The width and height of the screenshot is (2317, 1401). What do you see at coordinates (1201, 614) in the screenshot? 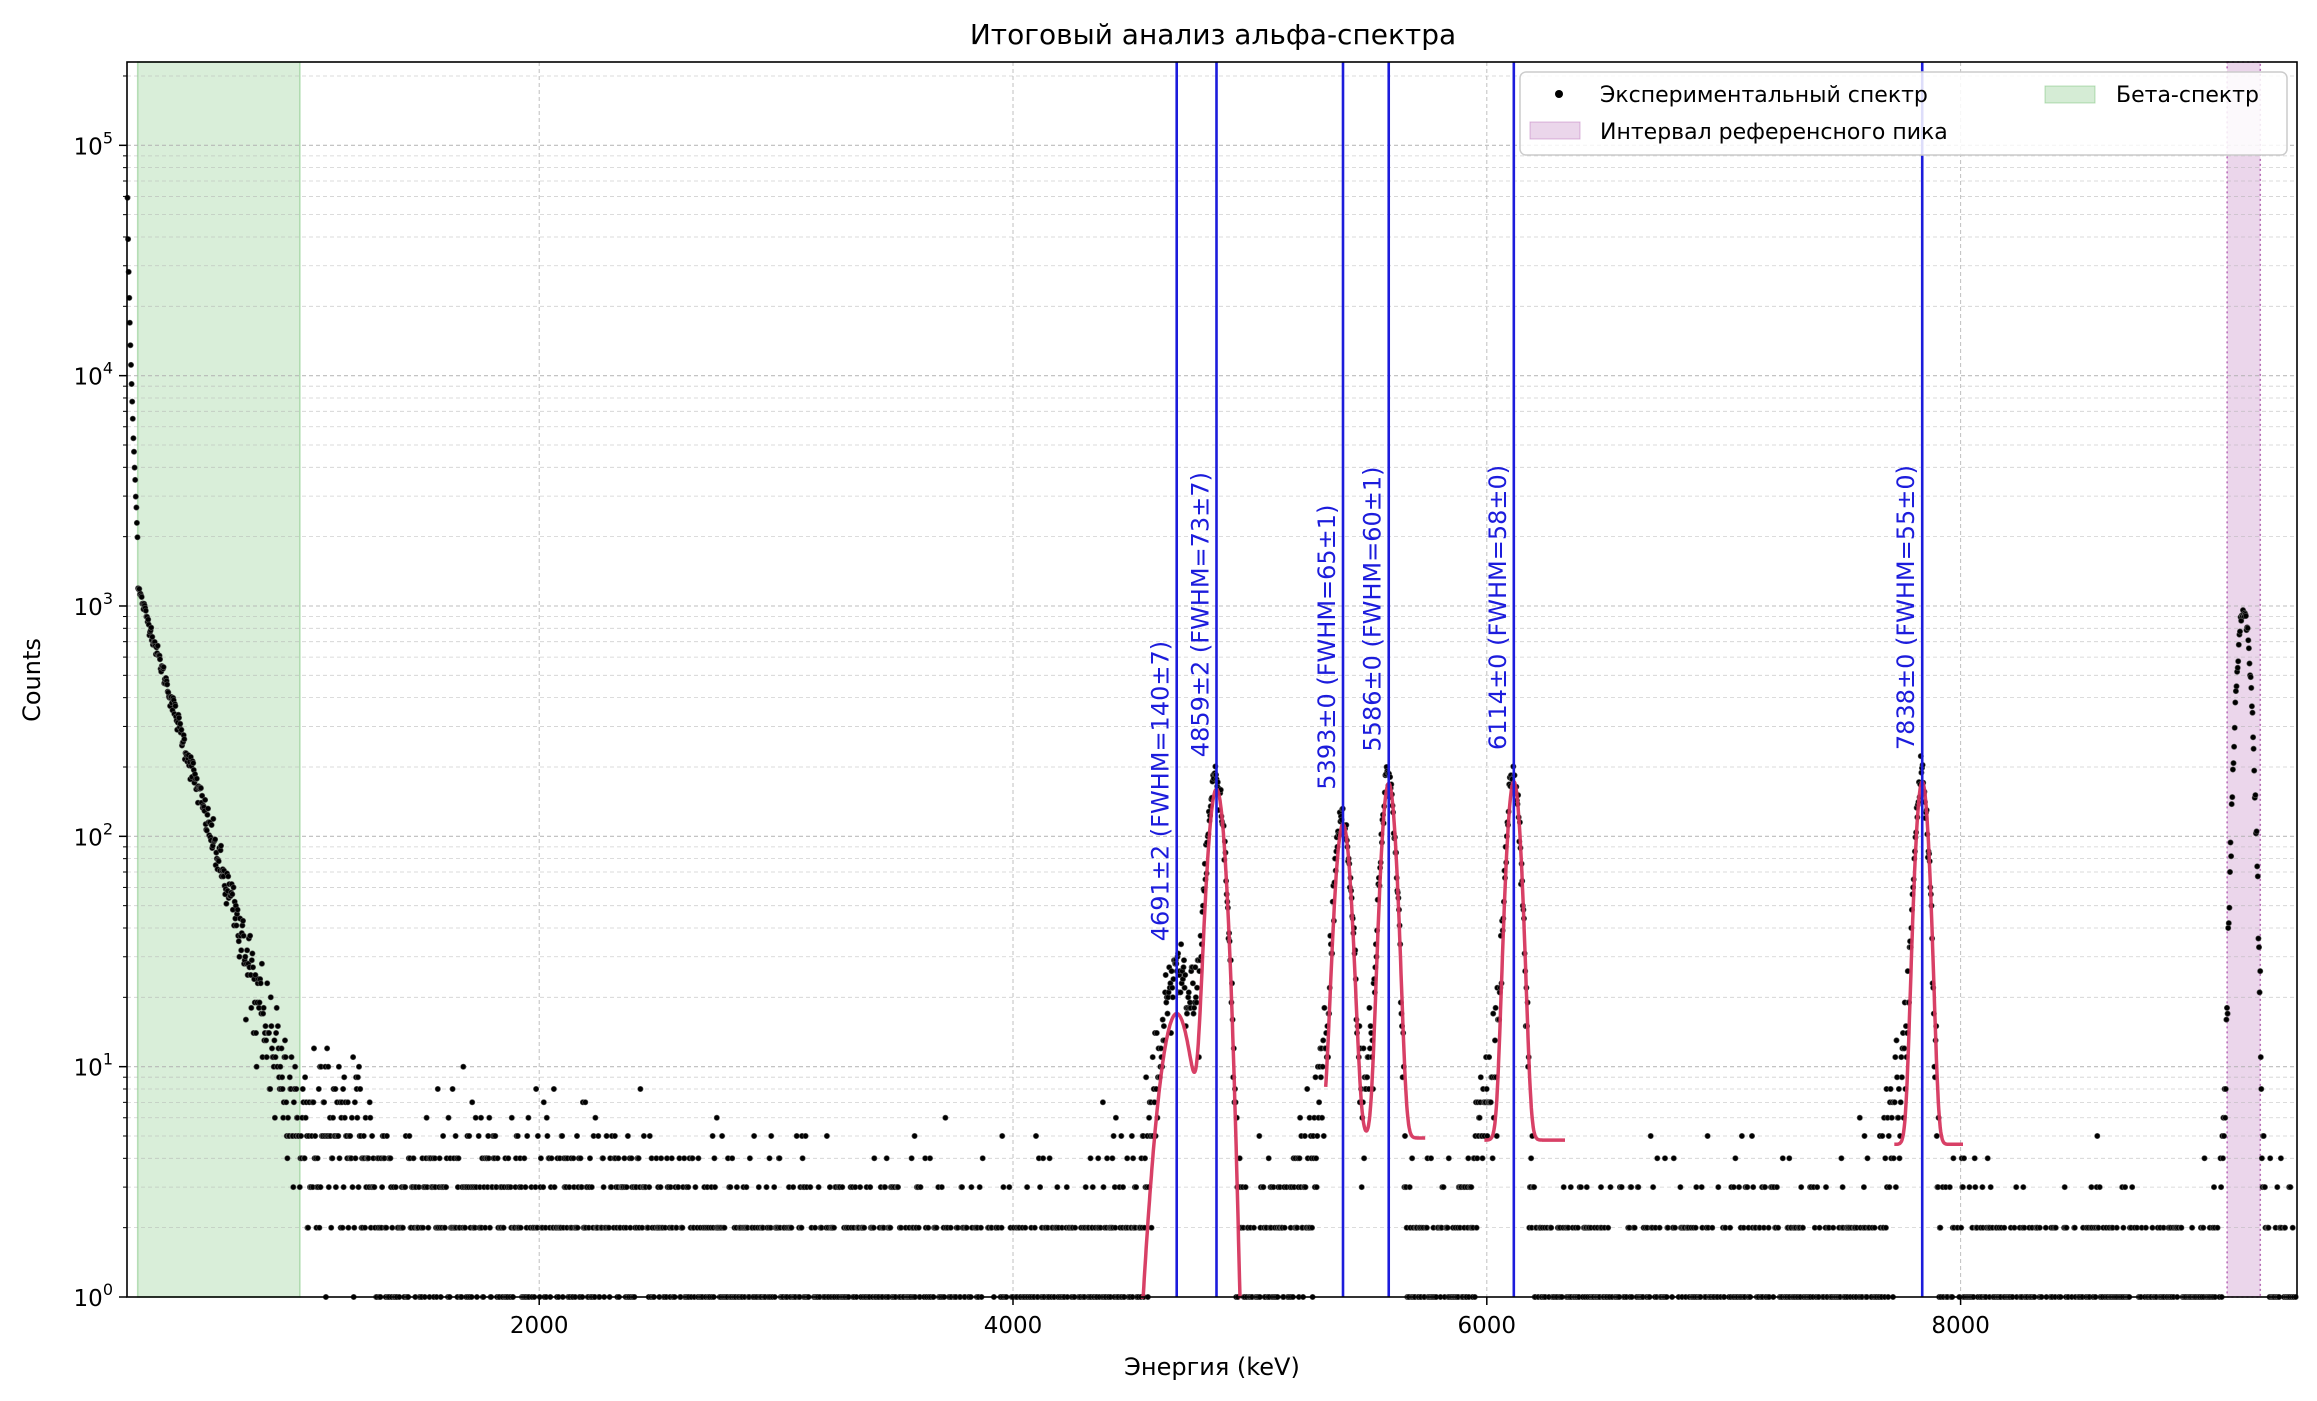
I see `peak-label-4859: 4859±2 (FWHM=73±7)` at bounding box center [1201, 614].